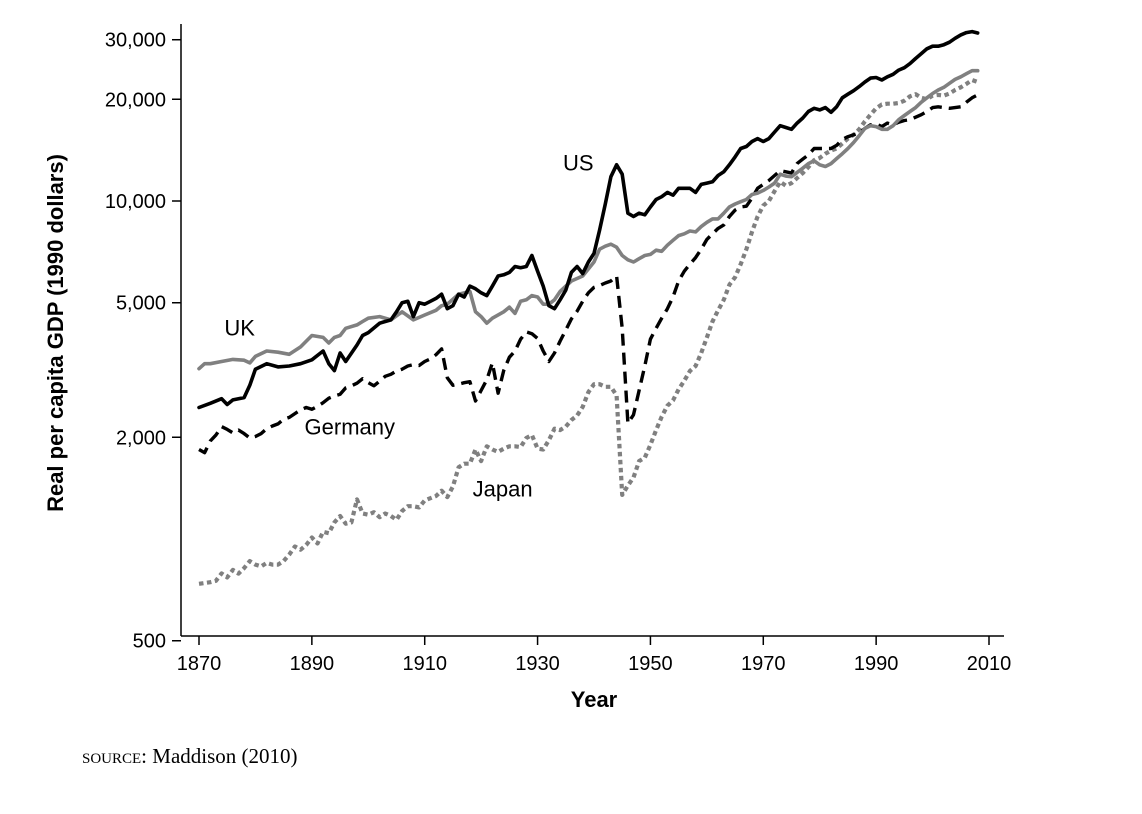 Image resolution: width=1142 pixels, height=814 pixels. What do you see at coordinates (876, 664) in the screenshot?
I see `x-tick-label: 1990` at bounding box center [876, 664].